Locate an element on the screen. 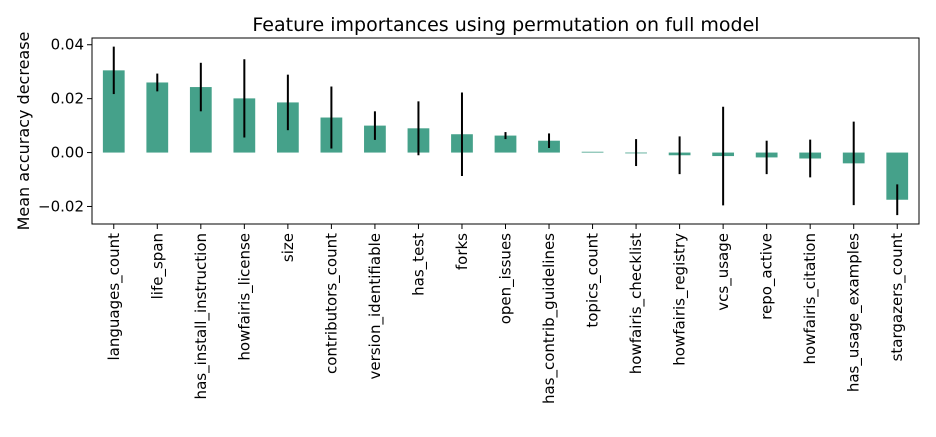 The image size is (936, 437). x-tick-label-open_issues: open_issues is located at coordinates (506, 278).